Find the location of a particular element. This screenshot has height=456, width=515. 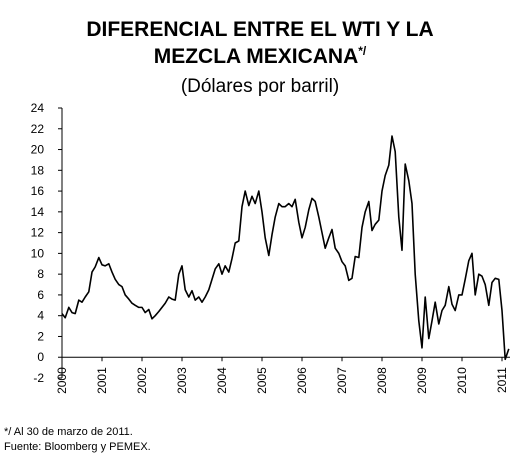

x-tick-label: 2006 is located at coordinates (302, 380).